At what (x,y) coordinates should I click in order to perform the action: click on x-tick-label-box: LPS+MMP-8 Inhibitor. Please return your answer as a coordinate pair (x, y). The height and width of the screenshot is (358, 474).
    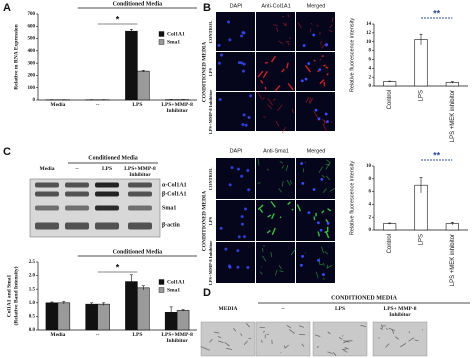
    Looking at the image, I should click on (177, 108).